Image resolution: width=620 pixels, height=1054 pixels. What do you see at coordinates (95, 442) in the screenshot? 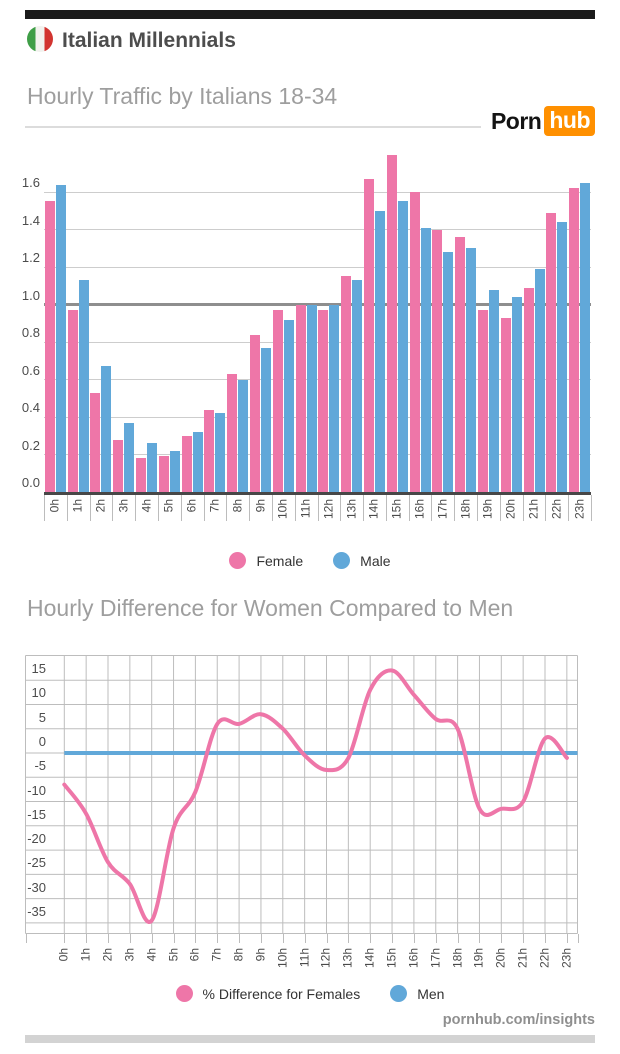
I see `bar-female-2h` at bounding box center [95, 442].